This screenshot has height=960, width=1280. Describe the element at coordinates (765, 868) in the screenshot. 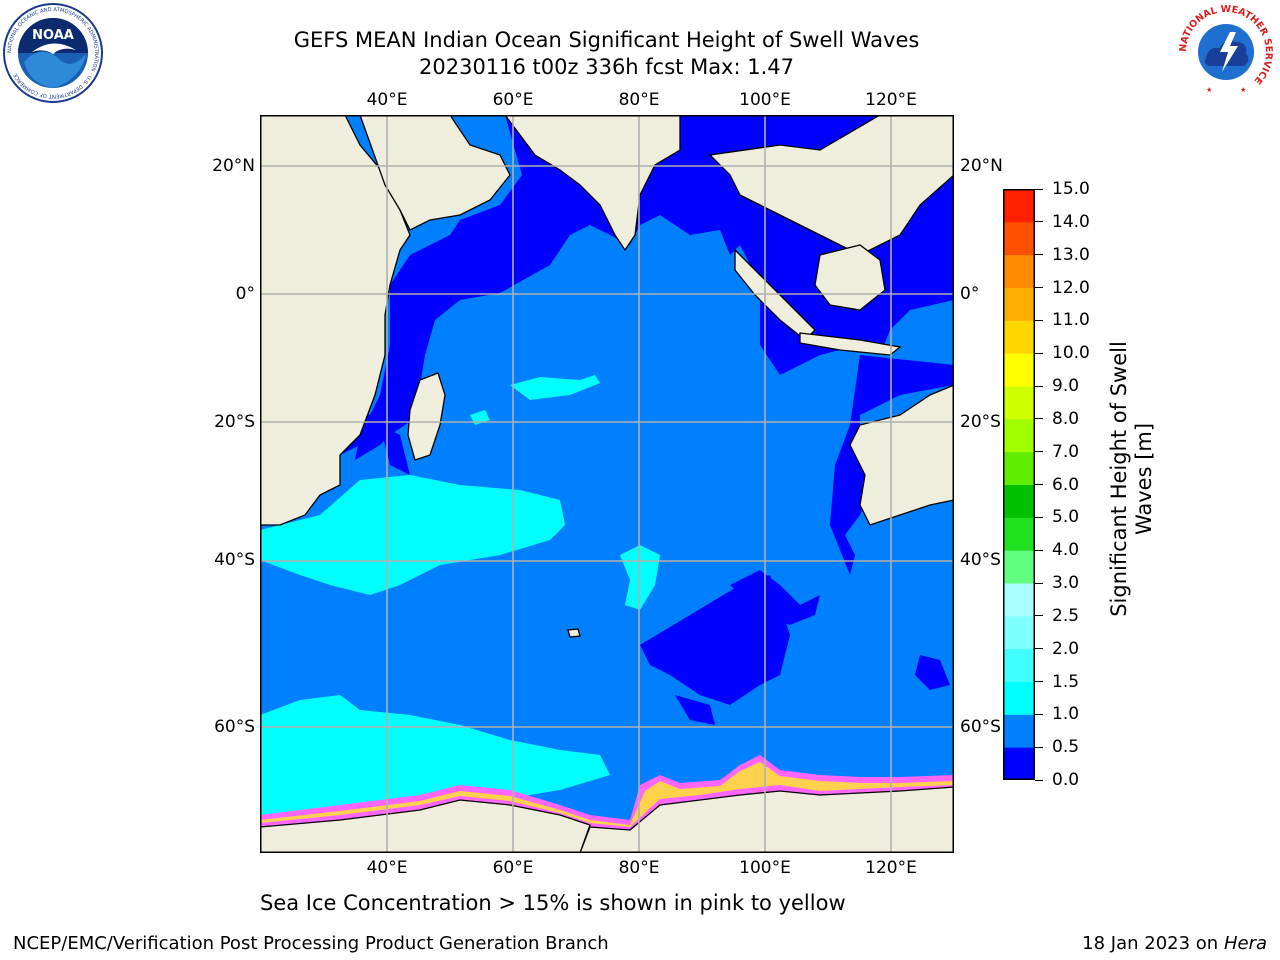

I see `lon-tick-bottom-100e: 100°E` at that location.